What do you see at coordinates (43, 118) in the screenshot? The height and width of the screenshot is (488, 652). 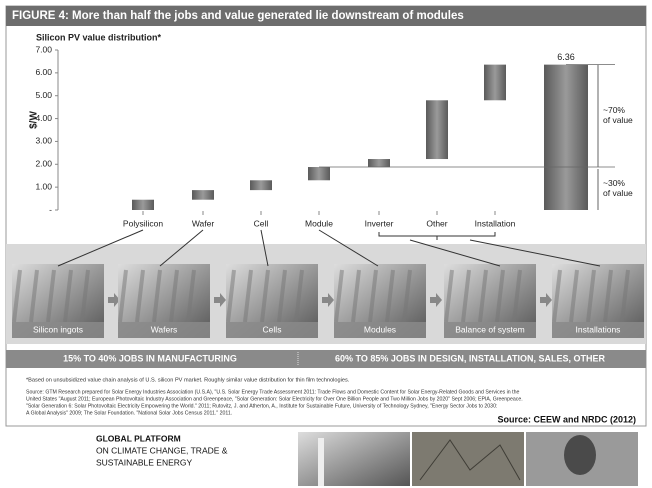 I see `y-tick-label: 4.00` at bounding box center [43, 118].